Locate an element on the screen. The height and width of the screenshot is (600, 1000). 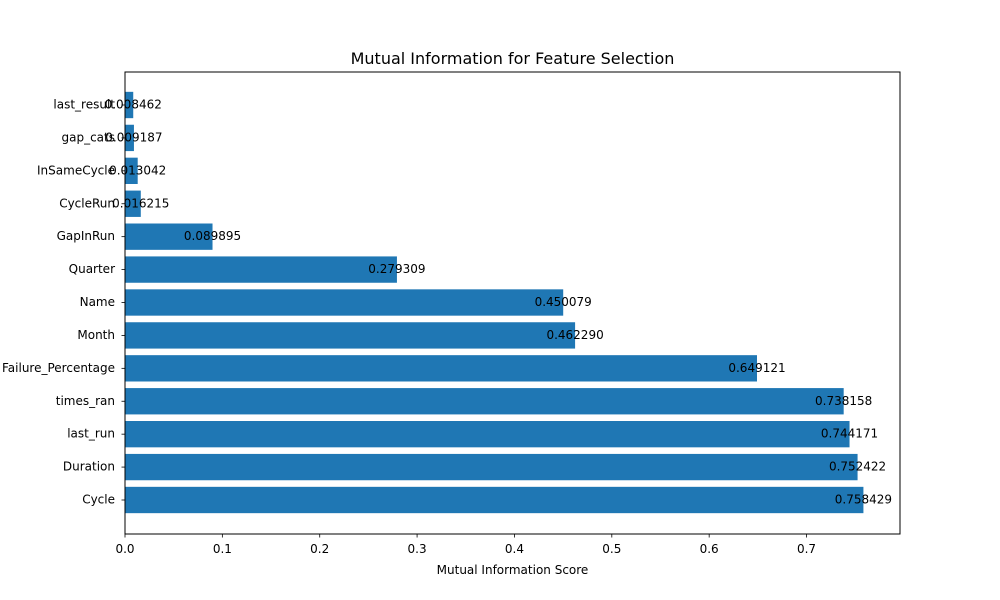
x-tick-label: 0.7 is located at coordinates (806, 549).